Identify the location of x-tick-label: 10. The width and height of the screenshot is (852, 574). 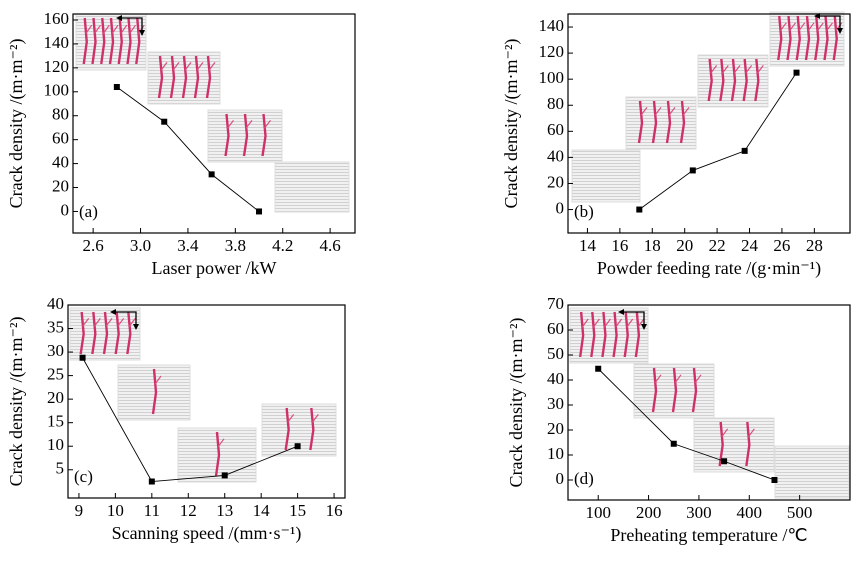
(115, 510).